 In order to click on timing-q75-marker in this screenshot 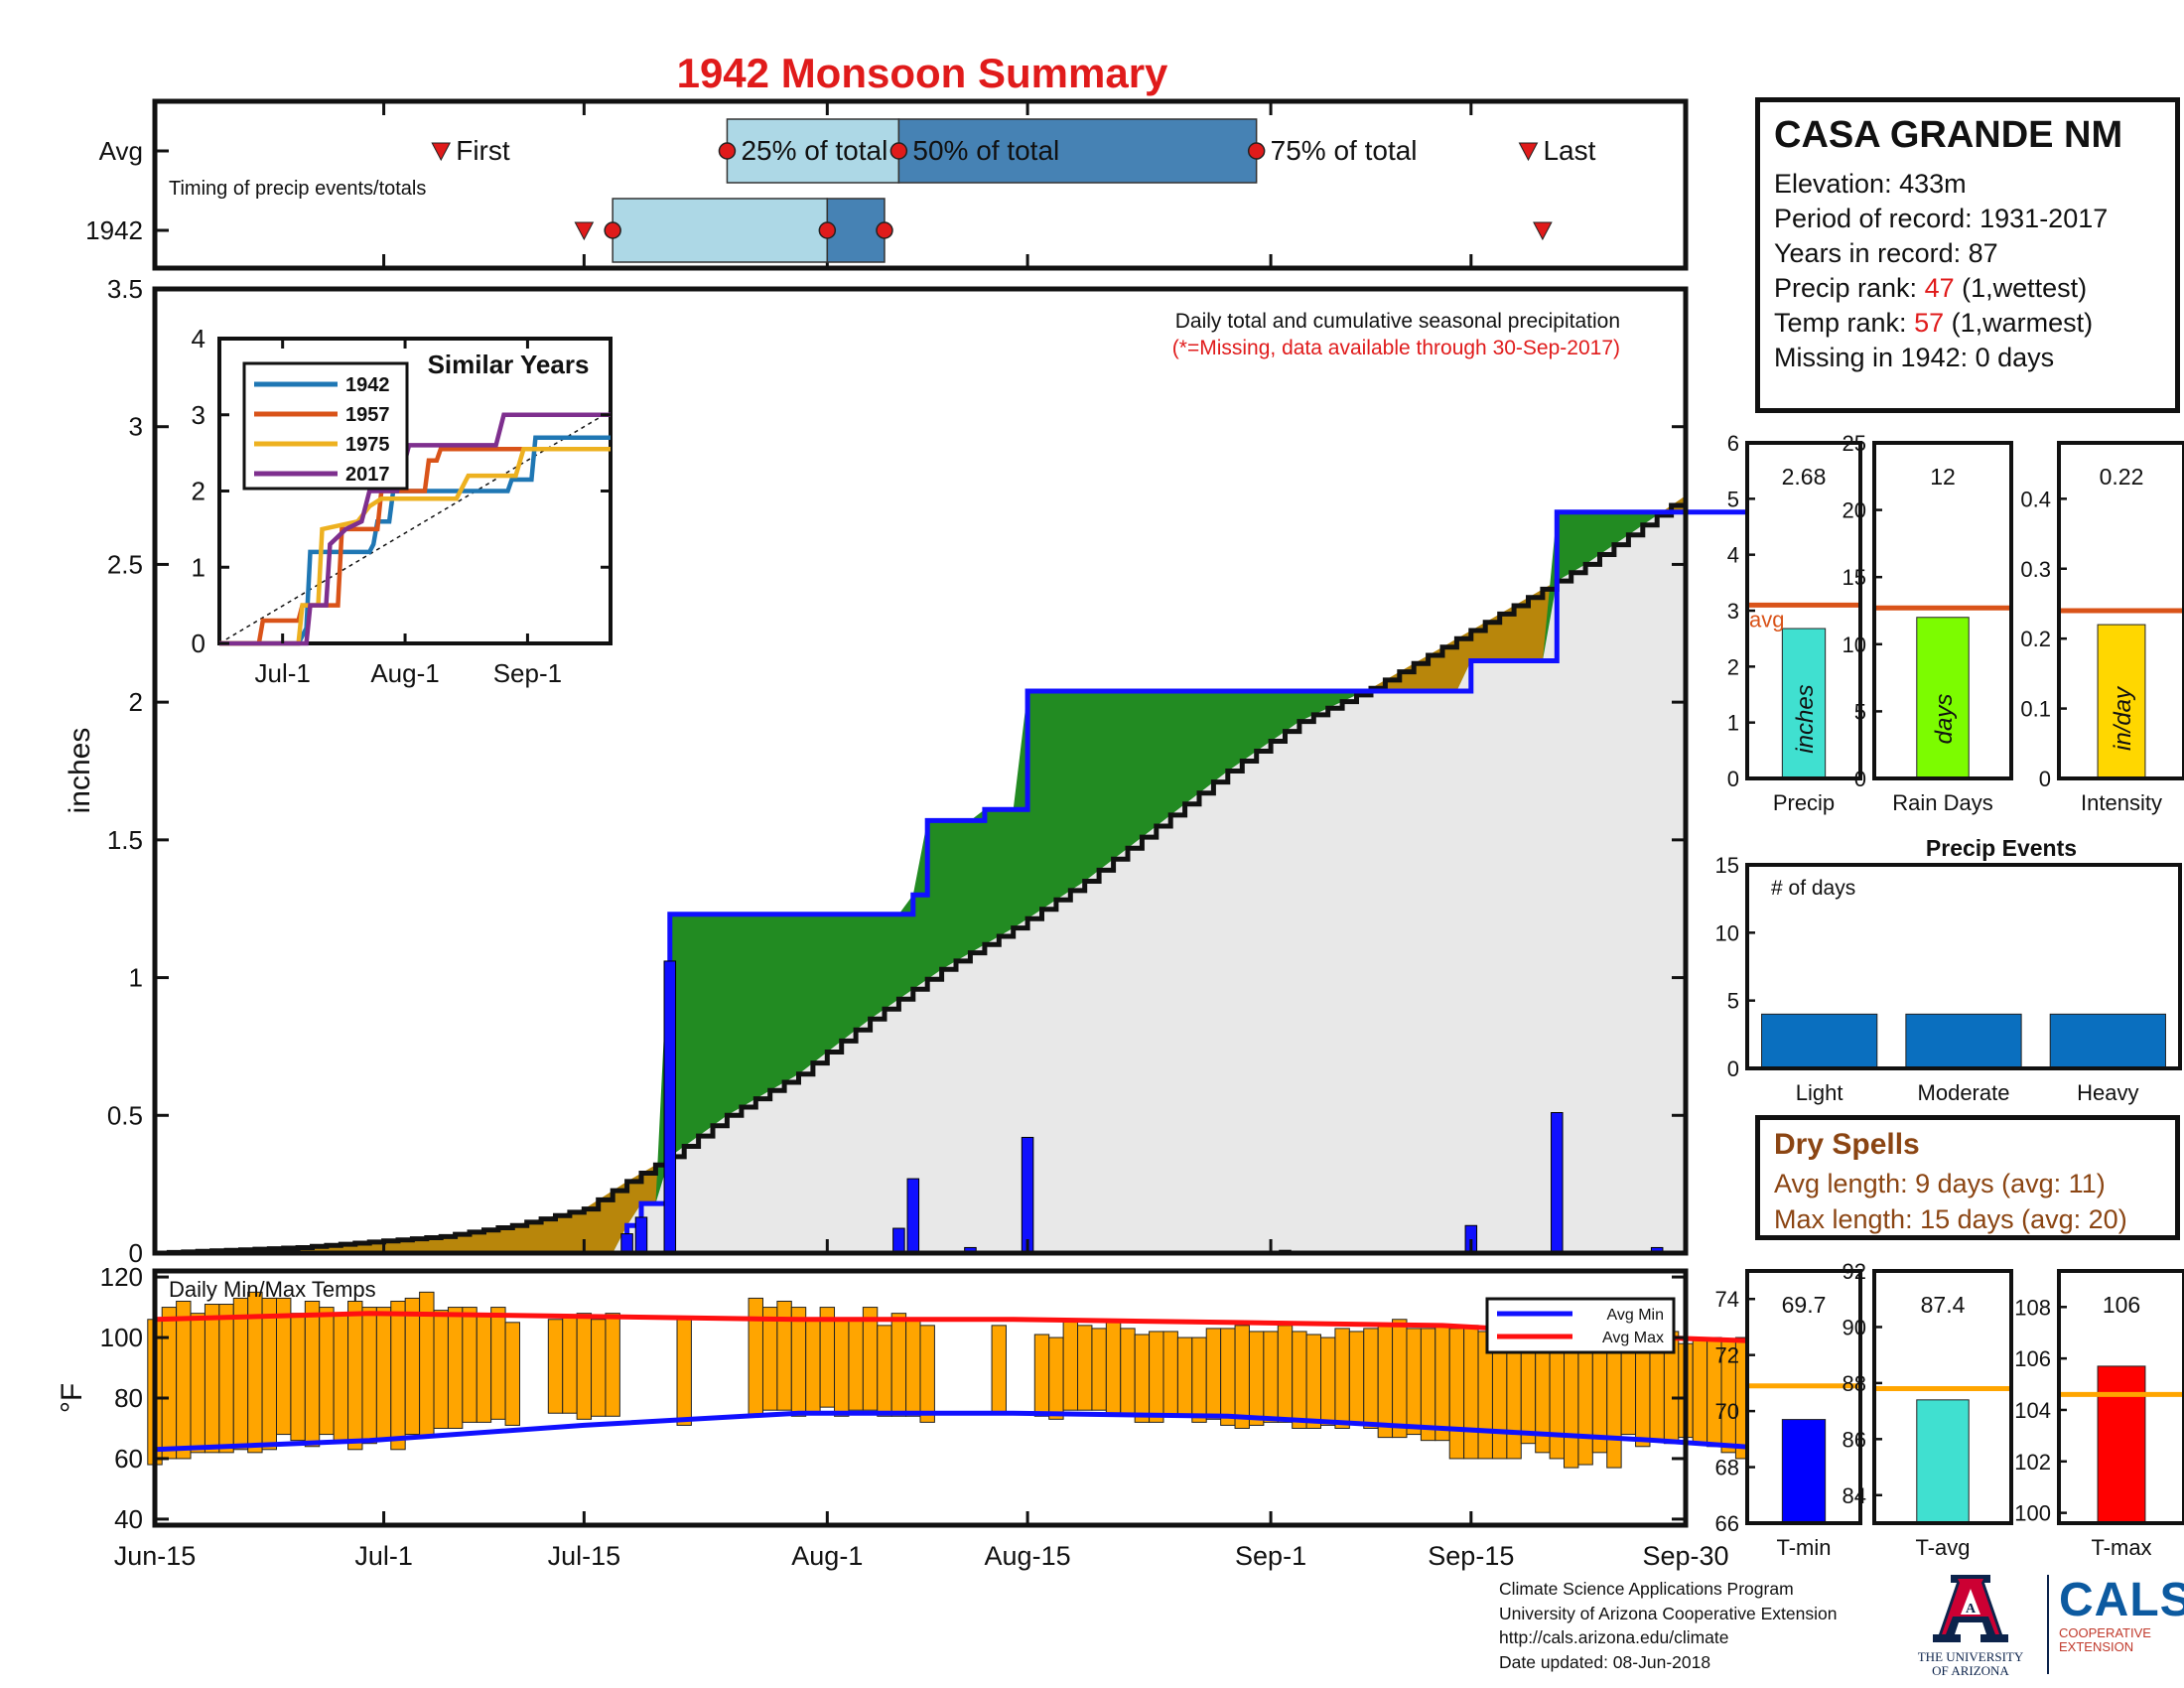, I will do `click(1256, 151)`.